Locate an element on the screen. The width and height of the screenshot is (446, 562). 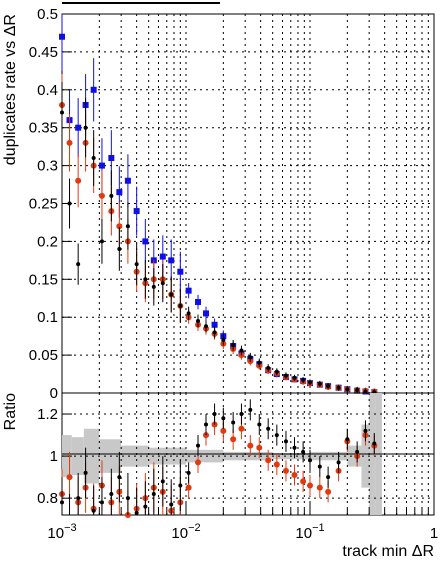
x-tick-label-2: 10−1 is located at coordinates (309, 532).